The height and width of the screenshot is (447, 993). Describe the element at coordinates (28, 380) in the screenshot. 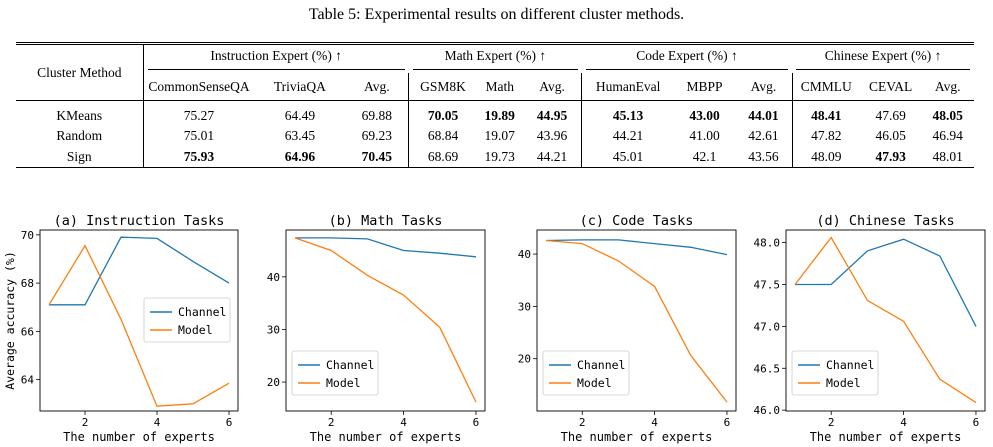

I see `y-tick-label: 64` at that location.